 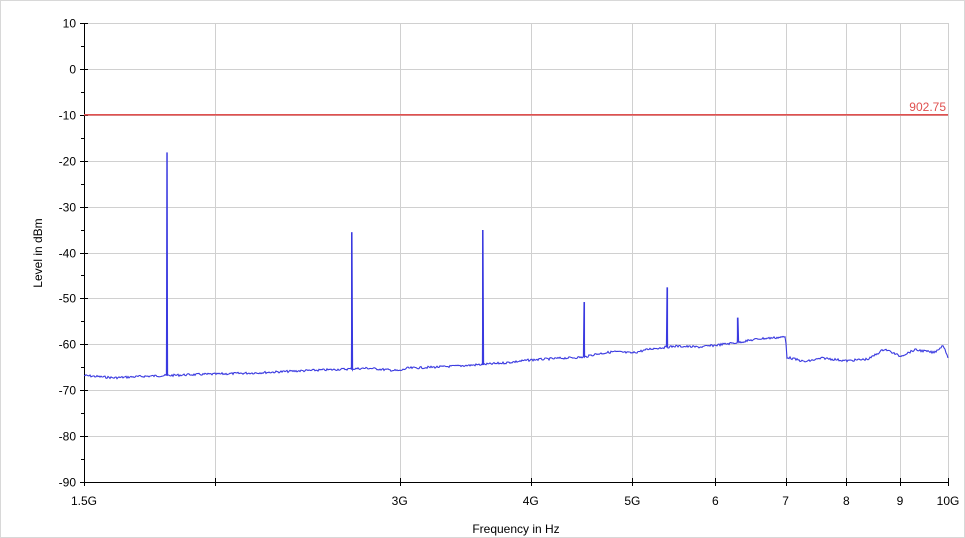 I want to click on x-tick-label: 8, so click(x=846, y=501).